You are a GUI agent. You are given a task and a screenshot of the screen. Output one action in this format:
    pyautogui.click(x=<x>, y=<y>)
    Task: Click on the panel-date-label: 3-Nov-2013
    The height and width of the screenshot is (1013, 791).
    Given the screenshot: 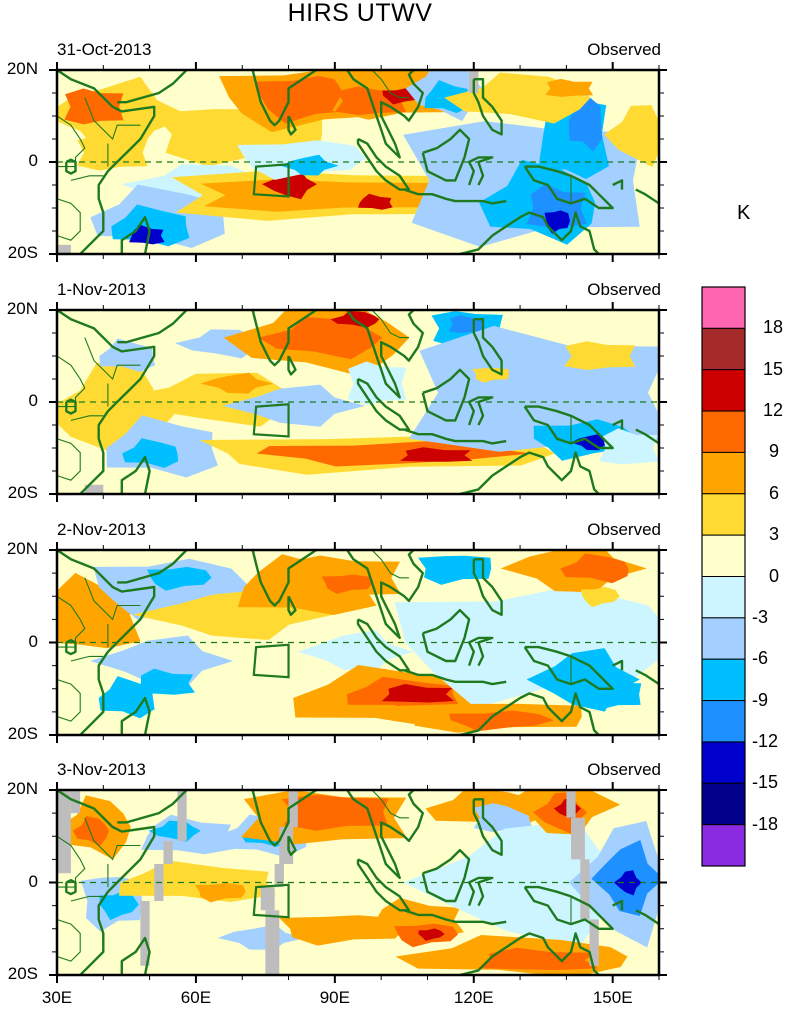 What is the action you would take?
    pyautogui.click(x=101, y=769)
    